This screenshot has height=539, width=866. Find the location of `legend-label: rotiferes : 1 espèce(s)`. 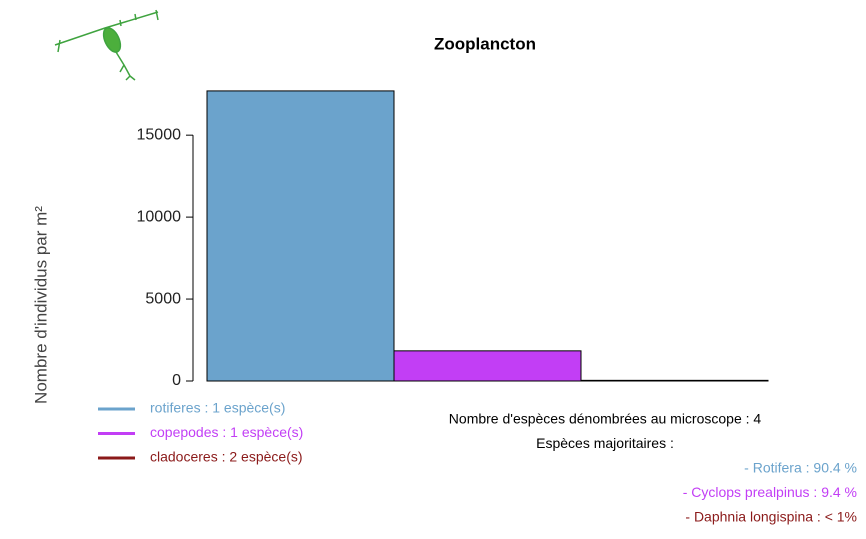

legend-label: rotiferes : 1 espèce(s) is located at coordinates (217, 408).